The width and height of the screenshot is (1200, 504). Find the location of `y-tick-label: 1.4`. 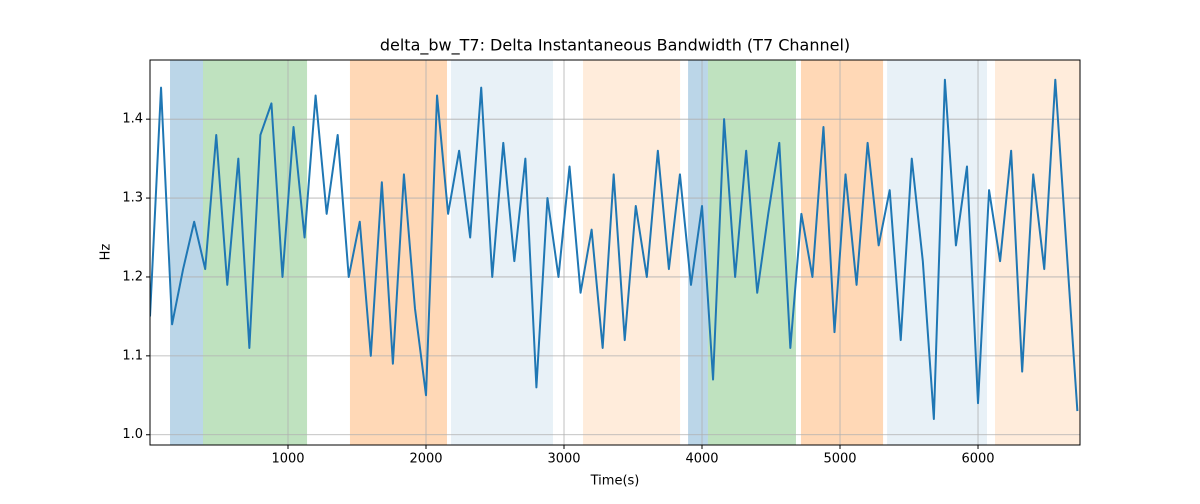

y-tick-label: 1.4 is located at coordinates (132, 119).